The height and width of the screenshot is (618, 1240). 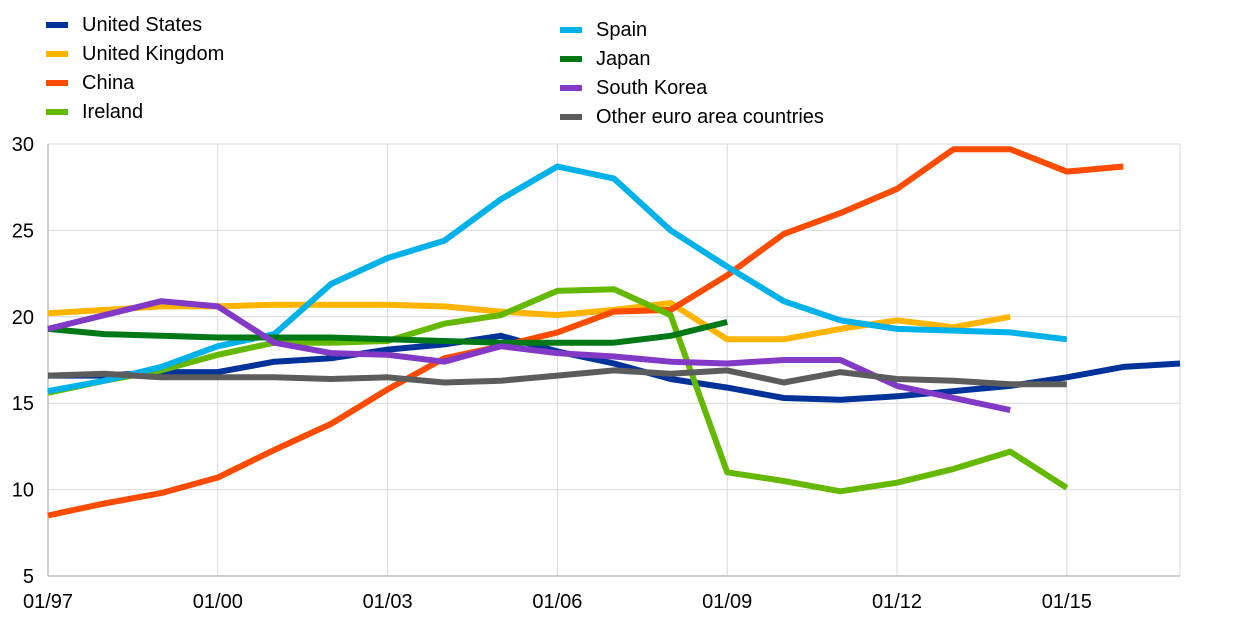 What do you see at coordinates (652, 87) in the screenshot?
I see `legend-label: South Korea` at bounding box center [652, 87].